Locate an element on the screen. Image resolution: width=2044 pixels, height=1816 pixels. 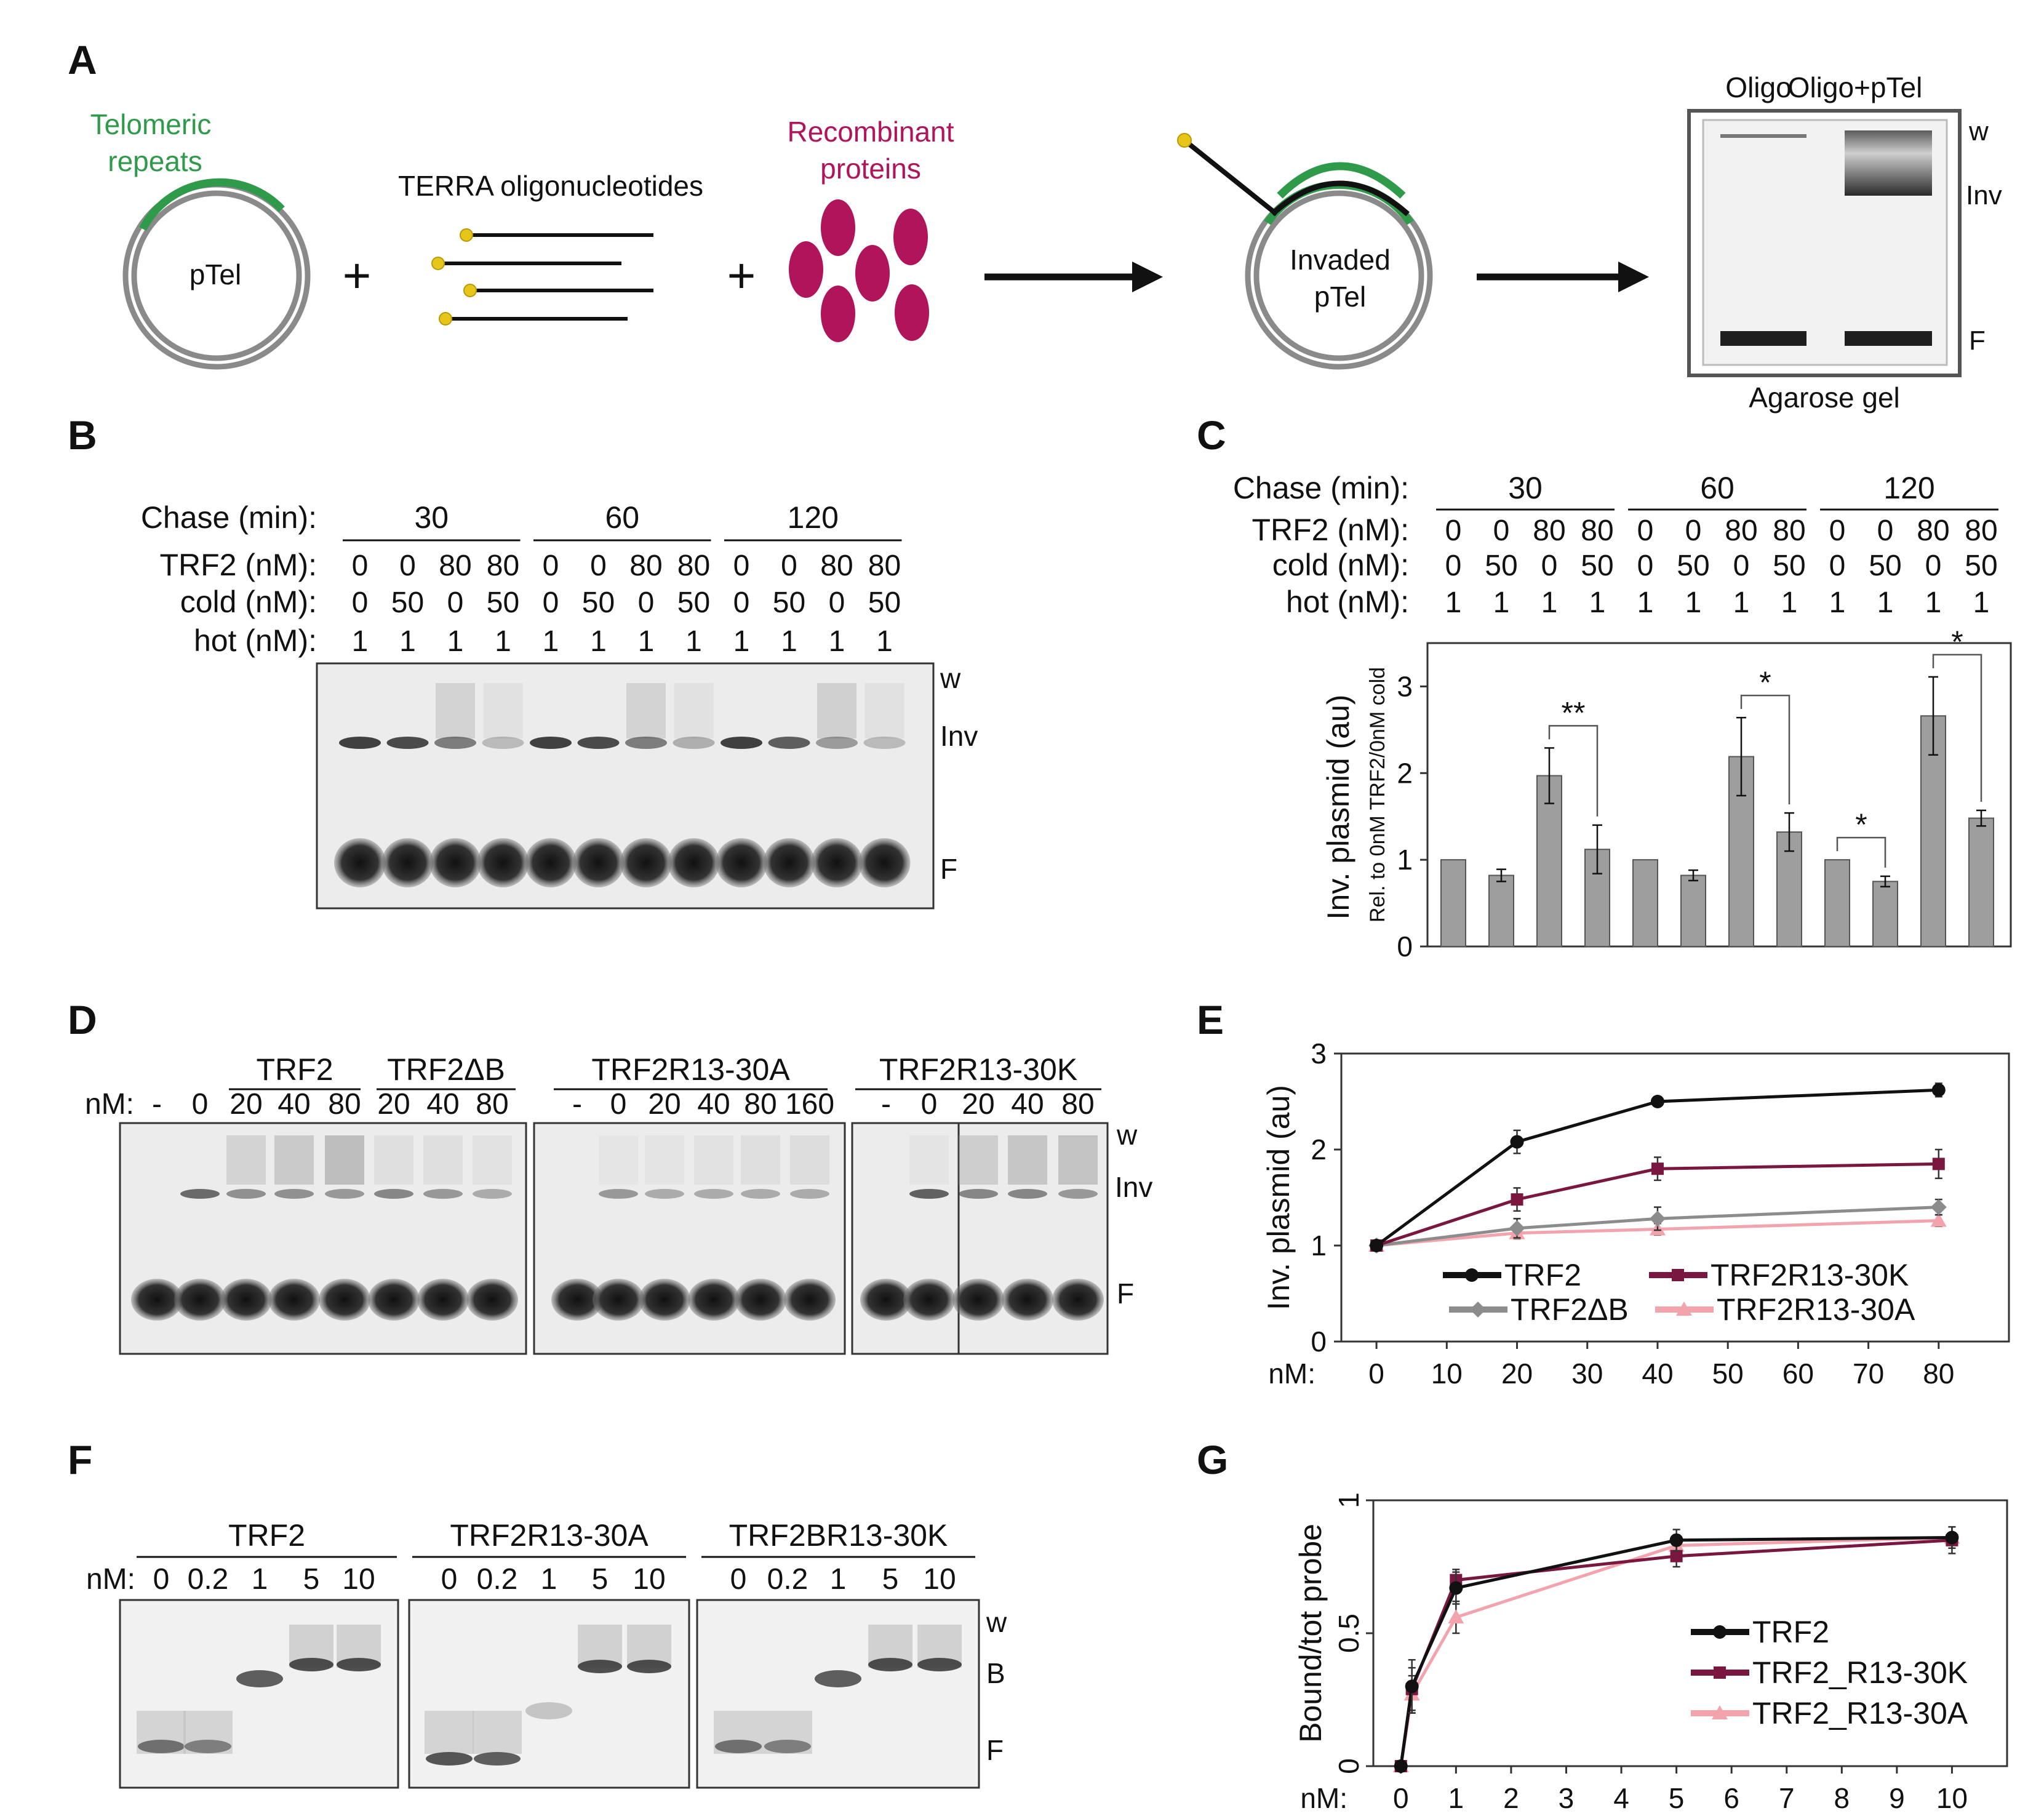
lane-concentration: 1 is located at coordinates (838, 1579).